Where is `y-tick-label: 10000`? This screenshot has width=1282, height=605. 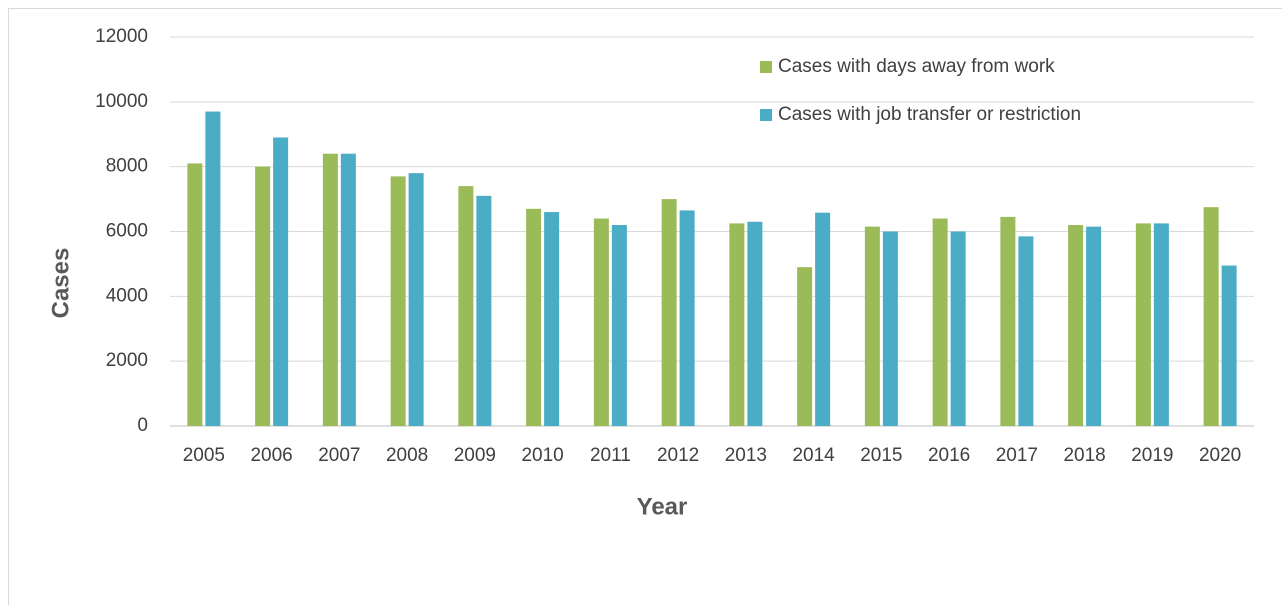 y-tick-label: 10000 is located at coordinates (121, 101).